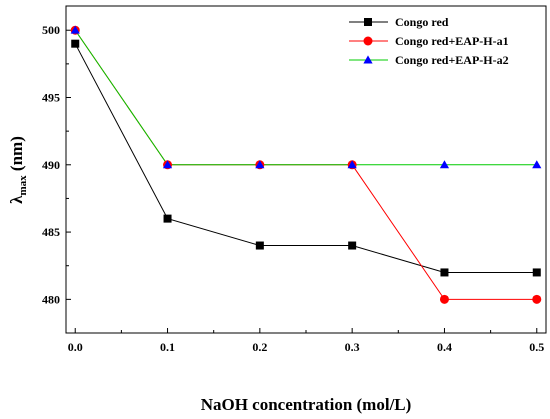  I want to click on y-axis-title-sub: max, so click(23, 185).